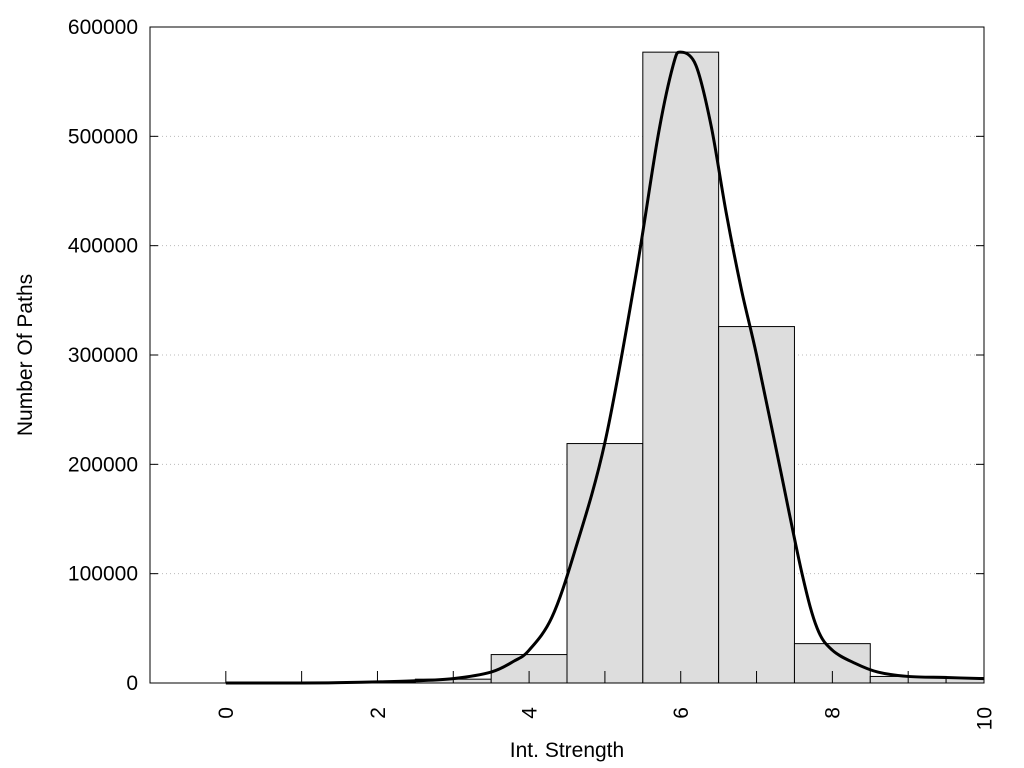 This screenshot has height=768, width=1024. I want to click on x-axis-ticks: 0 2 4 6 8 10, so click(605, 700).